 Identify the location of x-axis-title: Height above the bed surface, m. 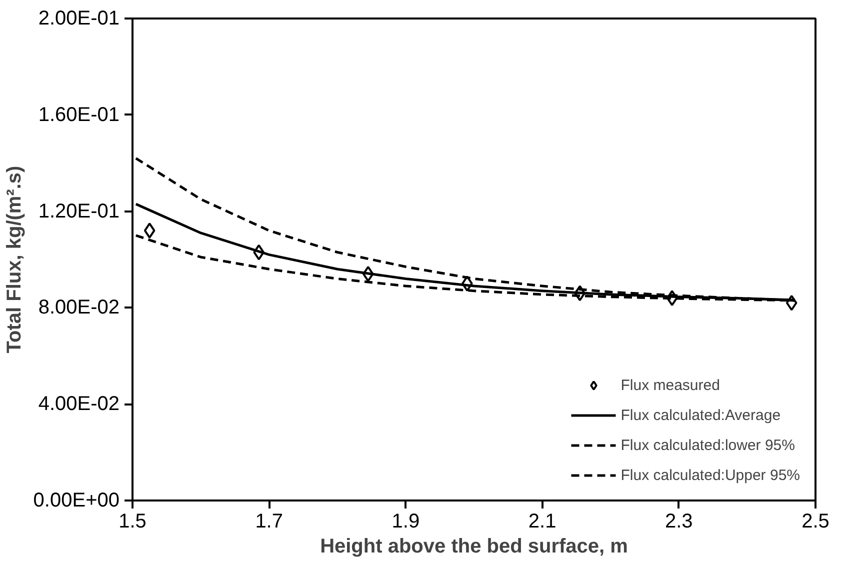
(474, 547).